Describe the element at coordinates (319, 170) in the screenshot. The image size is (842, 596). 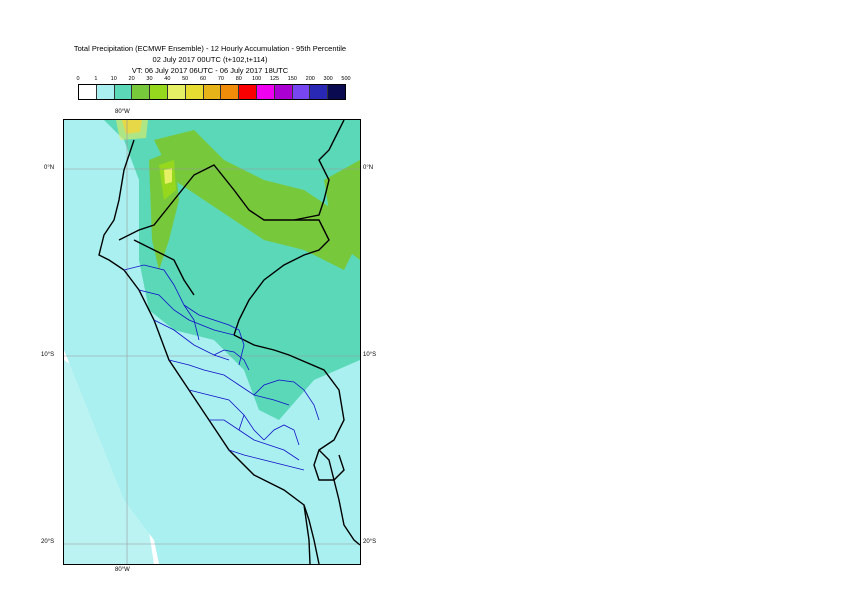
I see `border-colombia` at that location.